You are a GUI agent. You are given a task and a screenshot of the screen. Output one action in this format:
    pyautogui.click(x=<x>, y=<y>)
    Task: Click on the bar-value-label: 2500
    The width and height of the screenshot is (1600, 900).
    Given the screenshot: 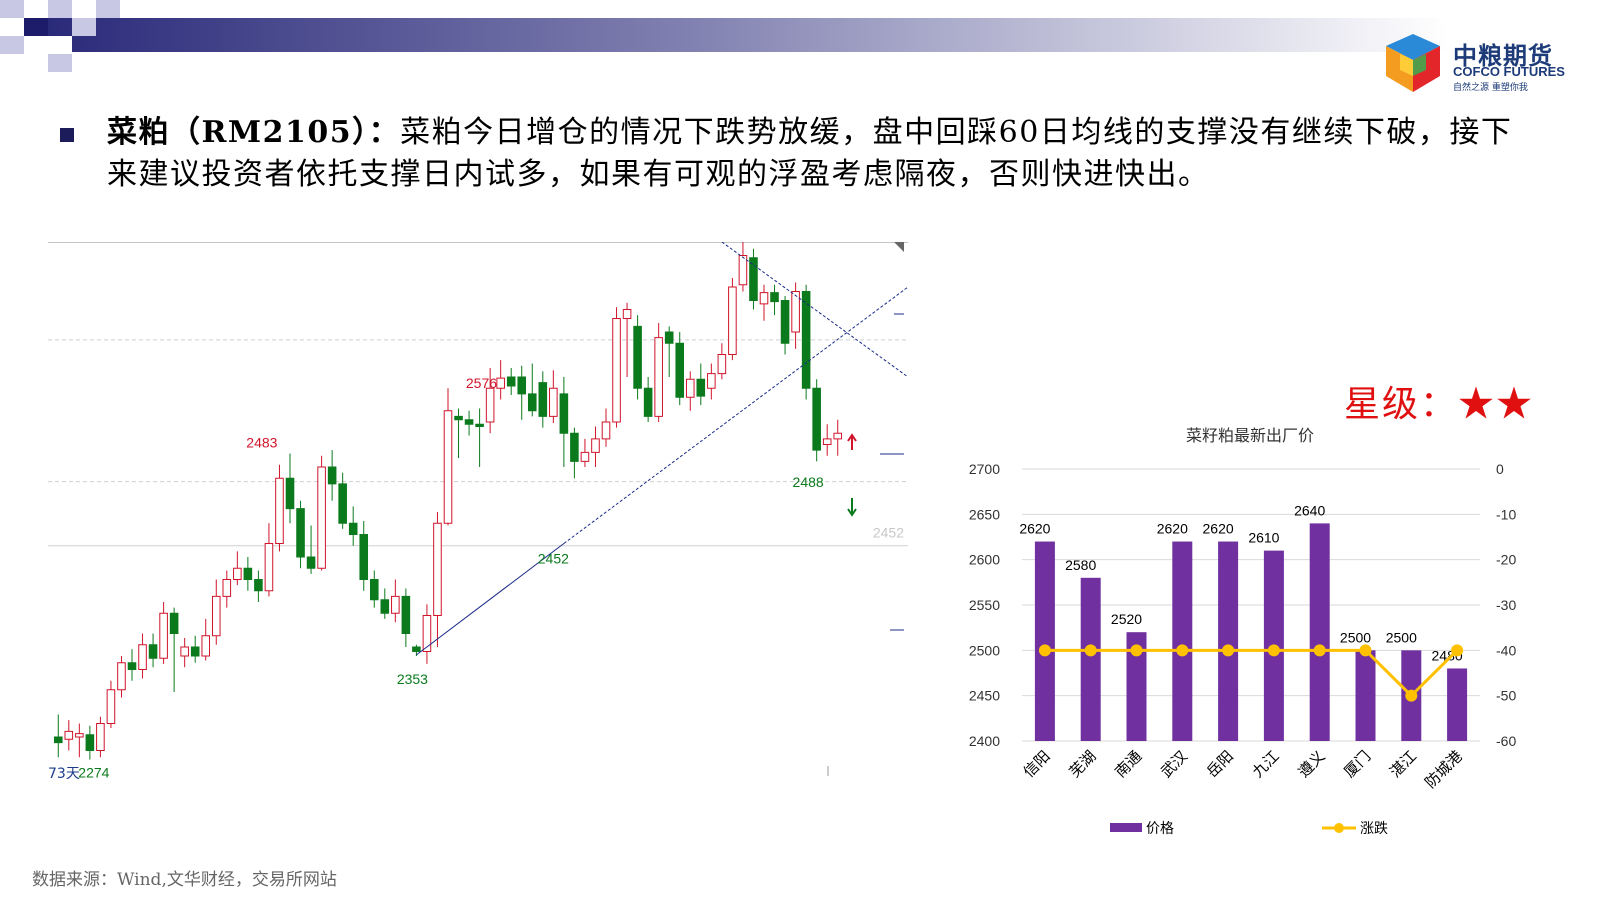 What is the action you would take?
    pyautogui.click(x=1401, y=637)
    